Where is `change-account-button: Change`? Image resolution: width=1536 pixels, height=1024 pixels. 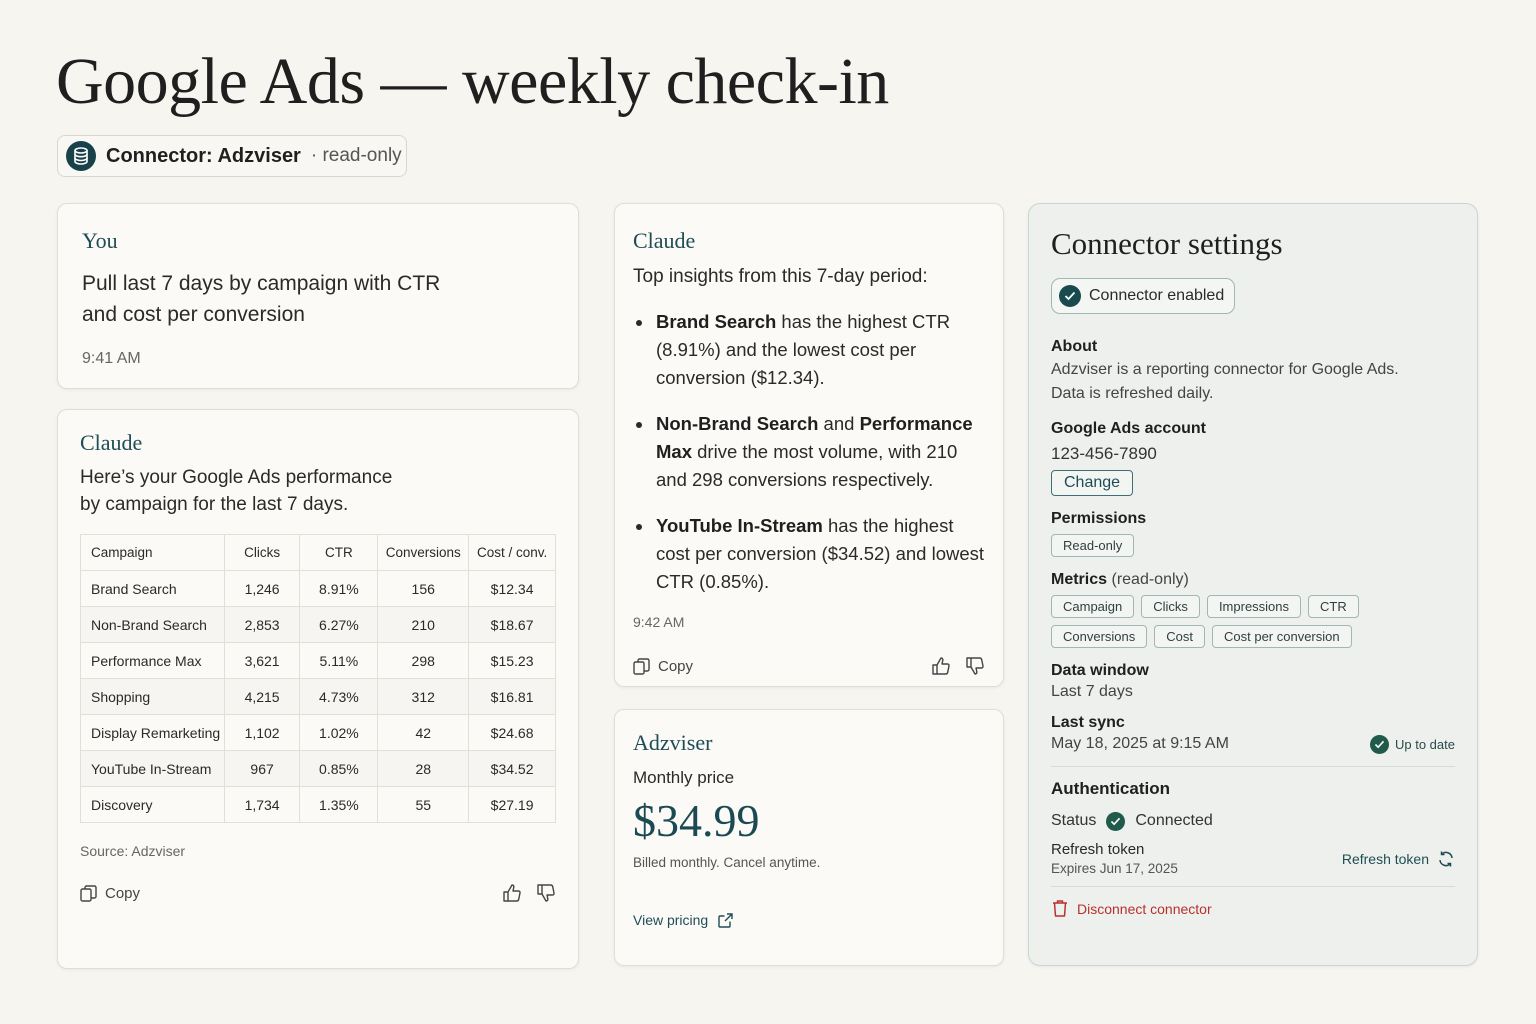
change-account-button: Change is located at coordinates (1092, 483).